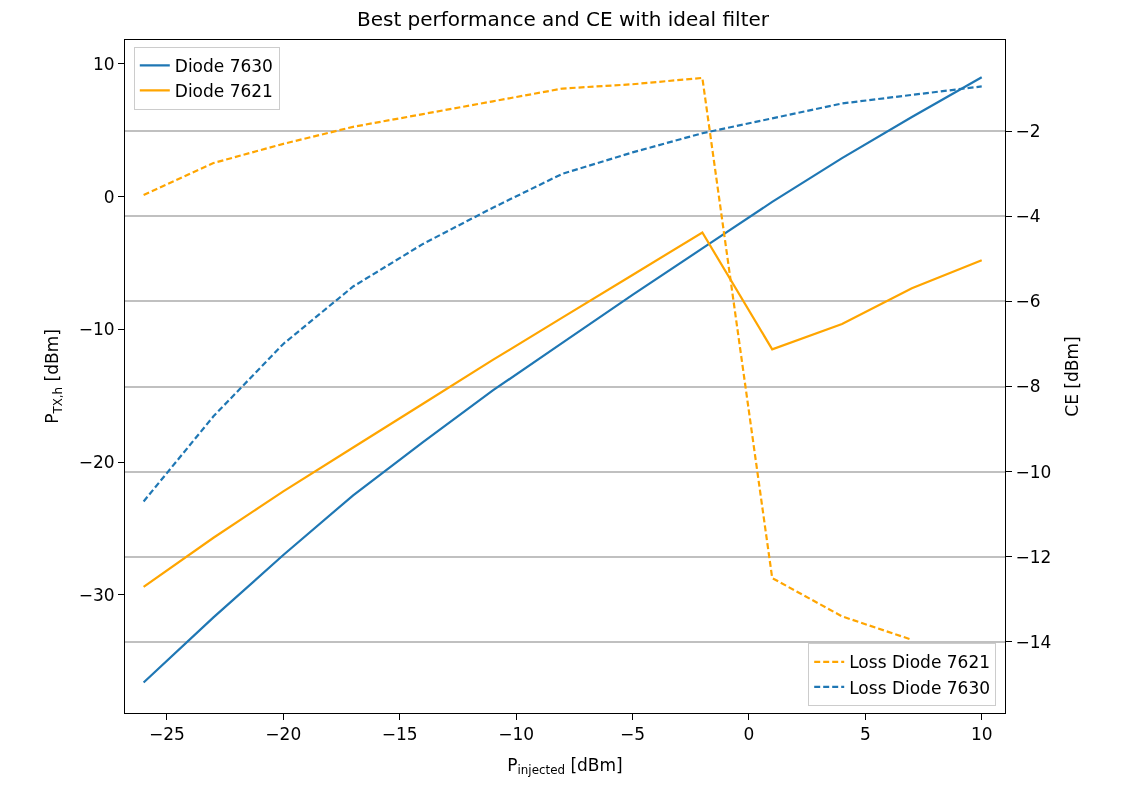 This screenshot has height=796, width=1126. I want to click on x-tick-label: −20, so click(283, 734).